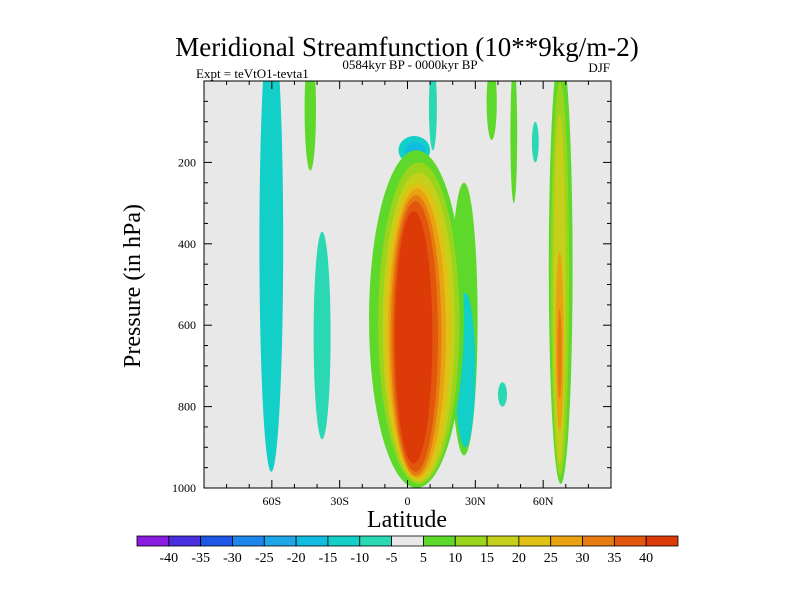 The image size is (800, 600). I want to click on colorbar-label: 20, so click(519, 558).